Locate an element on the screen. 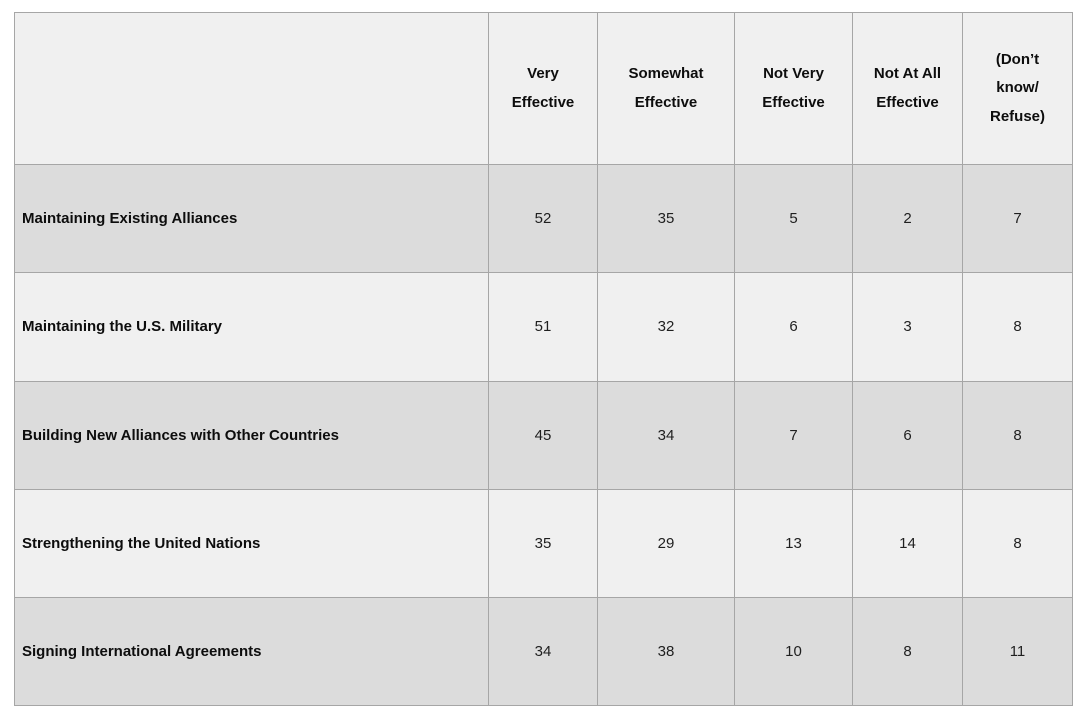 This screenshot has width=1086, height=720. column-header-very-effective: Very Effective is located at coordinates (543, 88).